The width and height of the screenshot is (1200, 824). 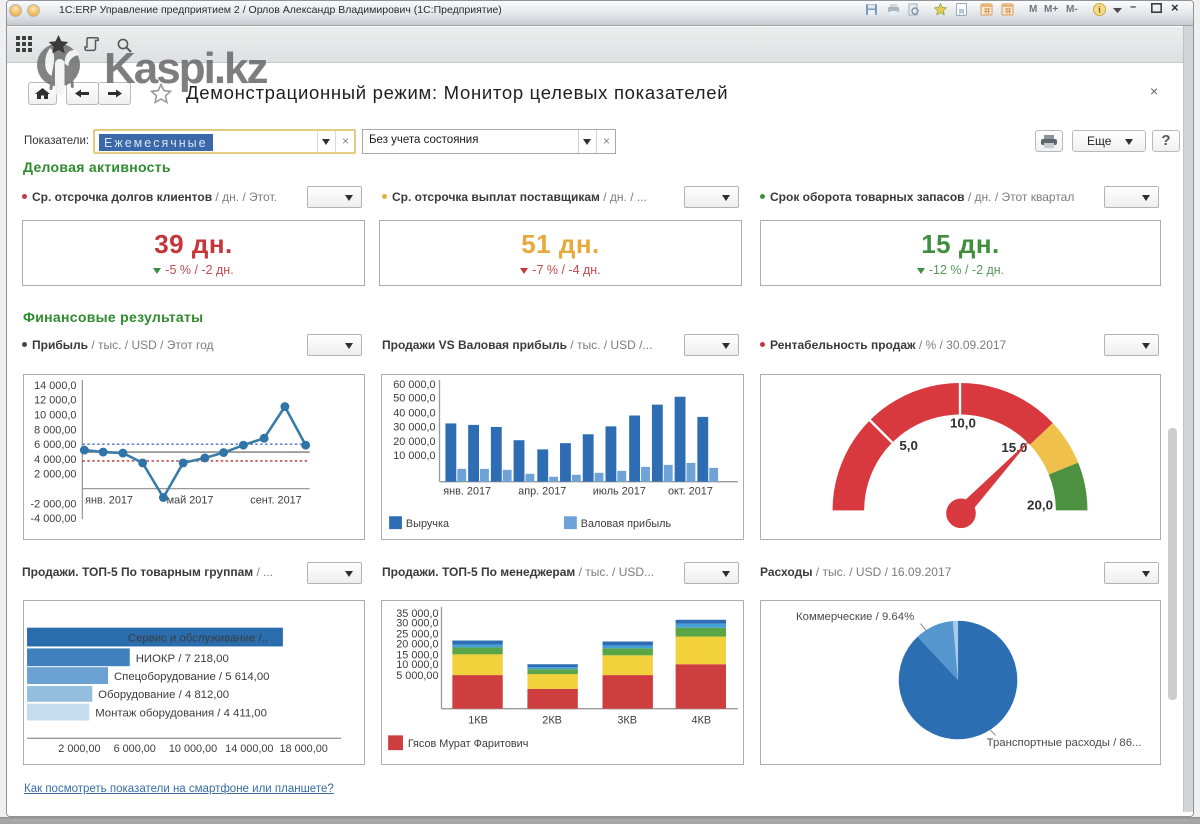 What do you see at coordinates (690, 492) in the screenshot?
I see `svg-text: окт. 2017` at bounding box center [690, 492].